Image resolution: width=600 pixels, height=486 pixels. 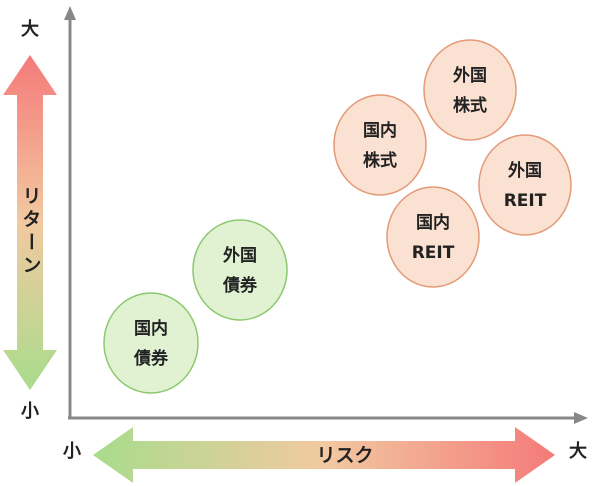 I want to click on x-axis-label: リスク, so click(x=344, y=456).